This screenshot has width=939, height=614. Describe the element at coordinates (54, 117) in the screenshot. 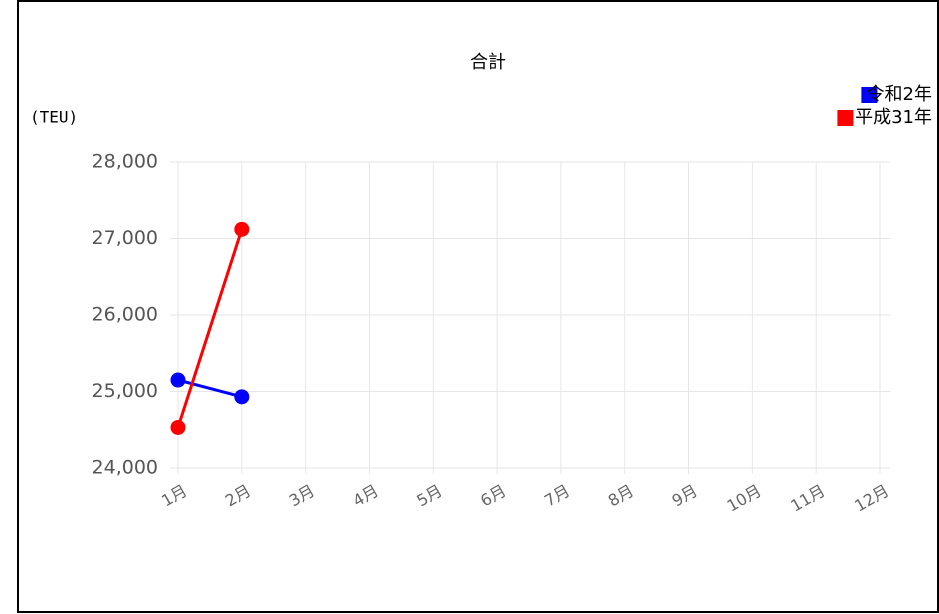

I see `y-axis-label: (TEU)` at that location.